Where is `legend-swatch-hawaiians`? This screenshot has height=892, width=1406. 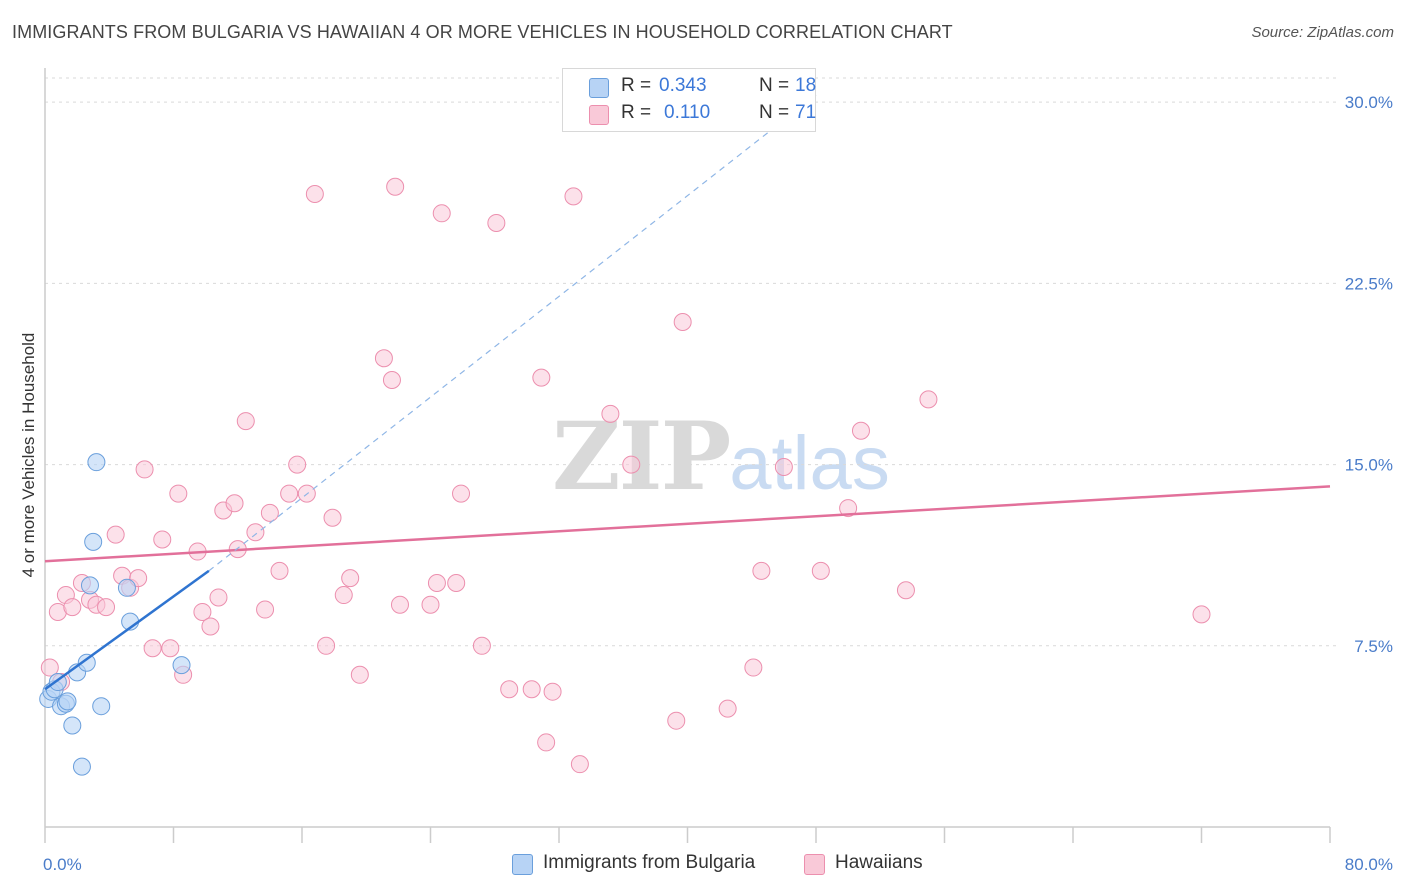
legend-swatch-hawaiians is located at coordinates (599, 115).